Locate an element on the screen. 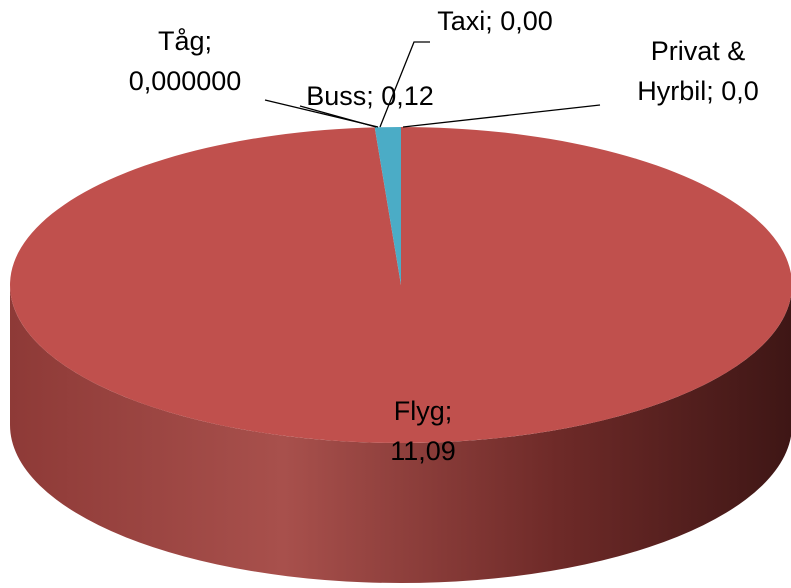 The height and width of the screenshot is (588, 791). data-label: Flyg; 11,09 is located at coordinates (423, 431).